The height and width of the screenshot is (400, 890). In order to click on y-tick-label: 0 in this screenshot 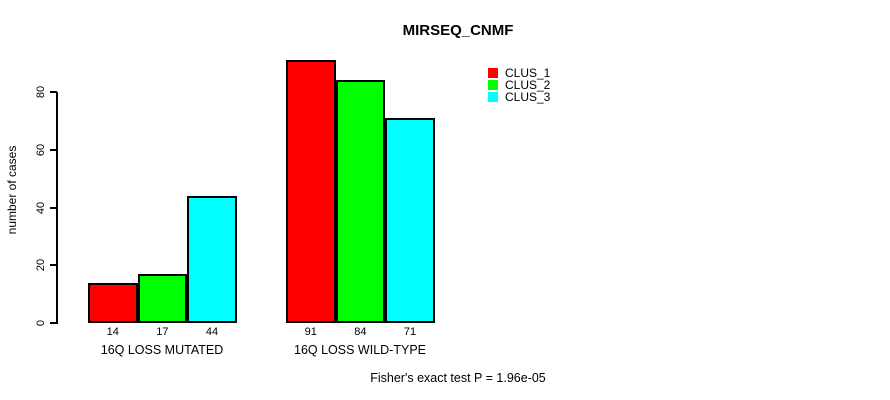, I will do `click(41, 323)`.